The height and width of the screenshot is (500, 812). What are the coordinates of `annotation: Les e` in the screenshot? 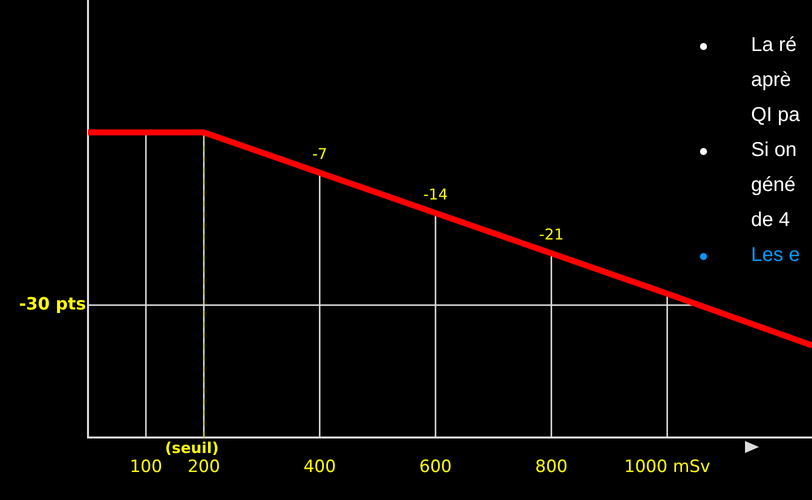 It's located at (775, 255).